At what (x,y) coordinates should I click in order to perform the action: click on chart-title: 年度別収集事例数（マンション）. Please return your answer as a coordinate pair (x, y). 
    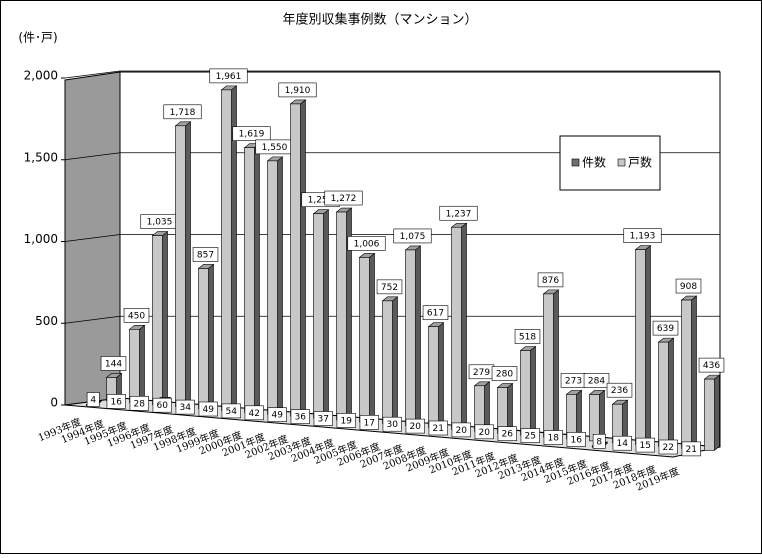
    Looking at the image, I should click on (379, 20).